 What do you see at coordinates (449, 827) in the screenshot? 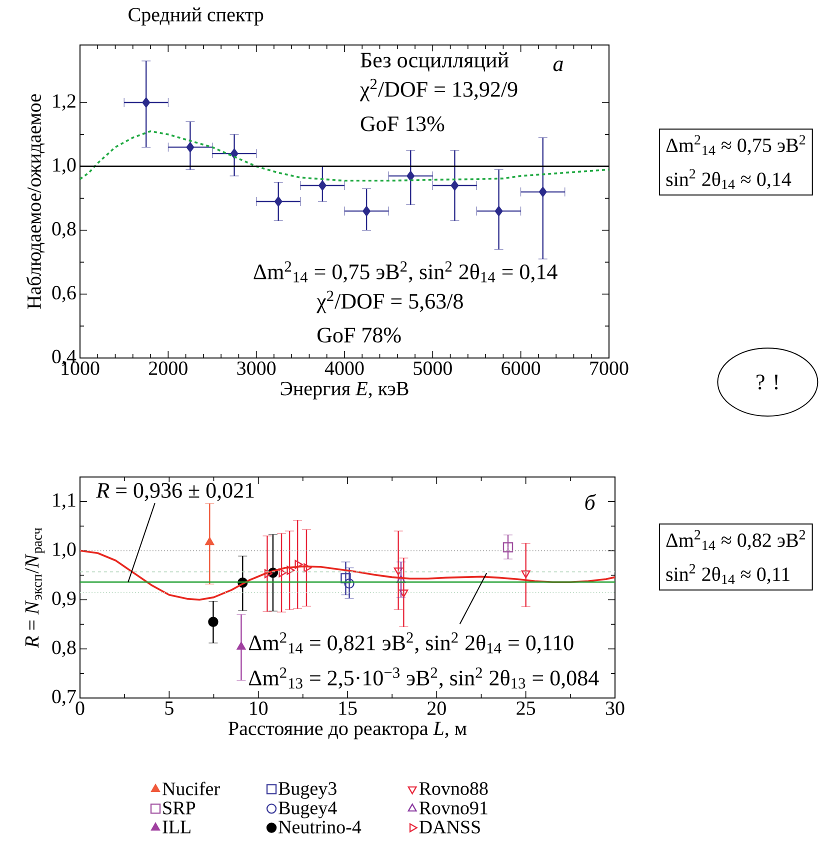
I see `legend-label: DANSS` at bounding box center [449, 827].